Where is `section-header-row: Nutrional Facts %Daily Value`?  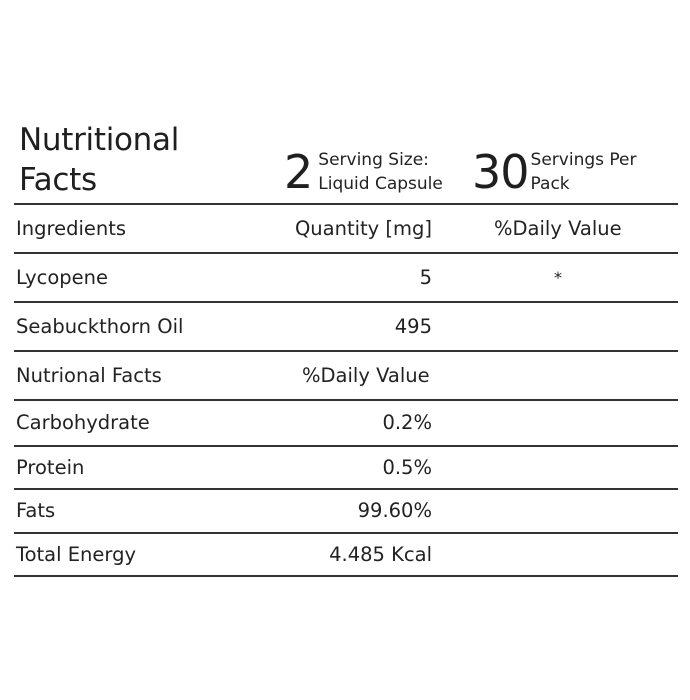
section-header-row: Nutrional Facts %Daily Value is located at coordinates (346, 375).